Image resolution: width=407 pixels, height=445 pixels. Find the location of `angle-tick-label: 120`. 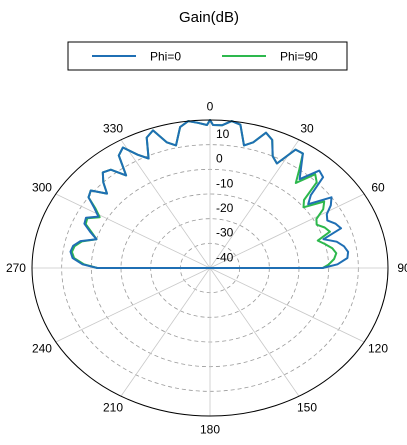

angle-tick-label: 120 is located at coordinates (378, 349).